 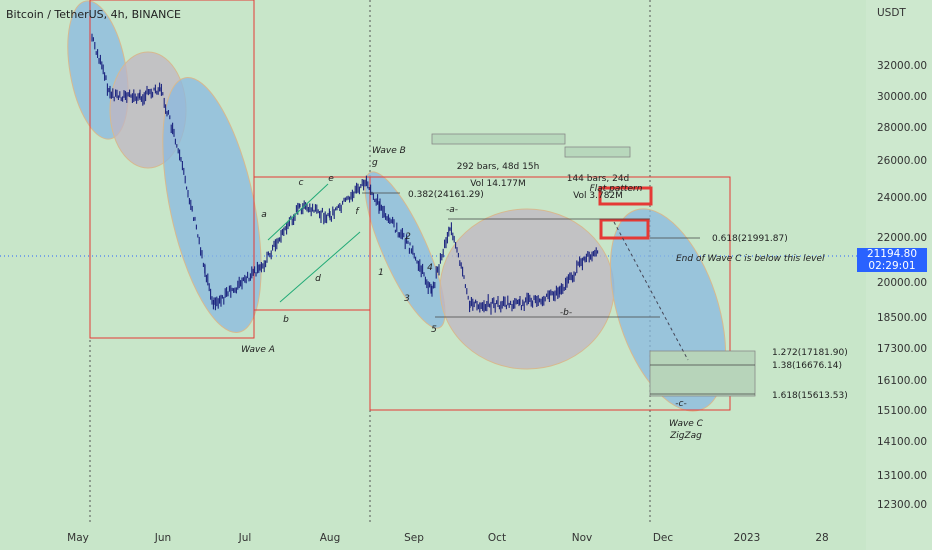 What do you see at coordinates (902, 505) in the screenshot?
I see `price-tick-label: 12300.00` at bounding box center [902, 505].